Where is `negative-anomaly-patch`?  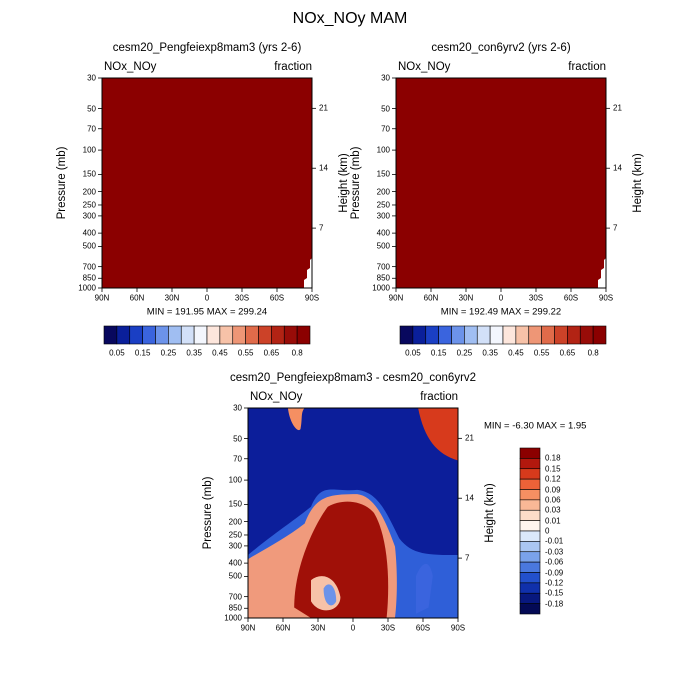 negative-anomaly-patch is located at coordinates (330, 595).